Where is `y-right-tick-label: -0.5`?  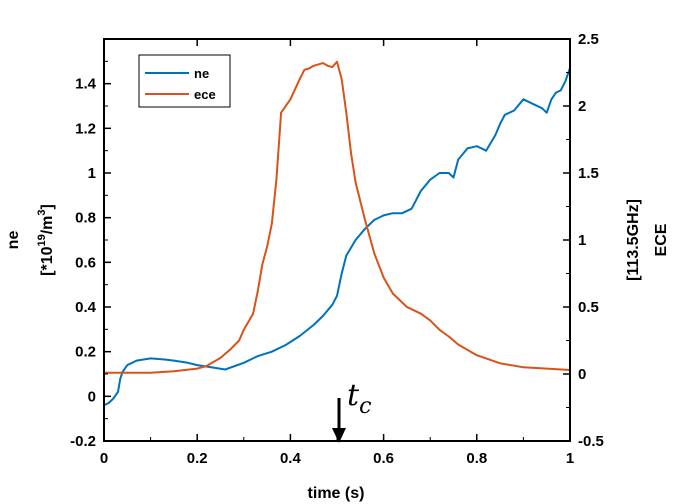
y-right-tick-label: -0.5 is located at coordinates (591, 441).